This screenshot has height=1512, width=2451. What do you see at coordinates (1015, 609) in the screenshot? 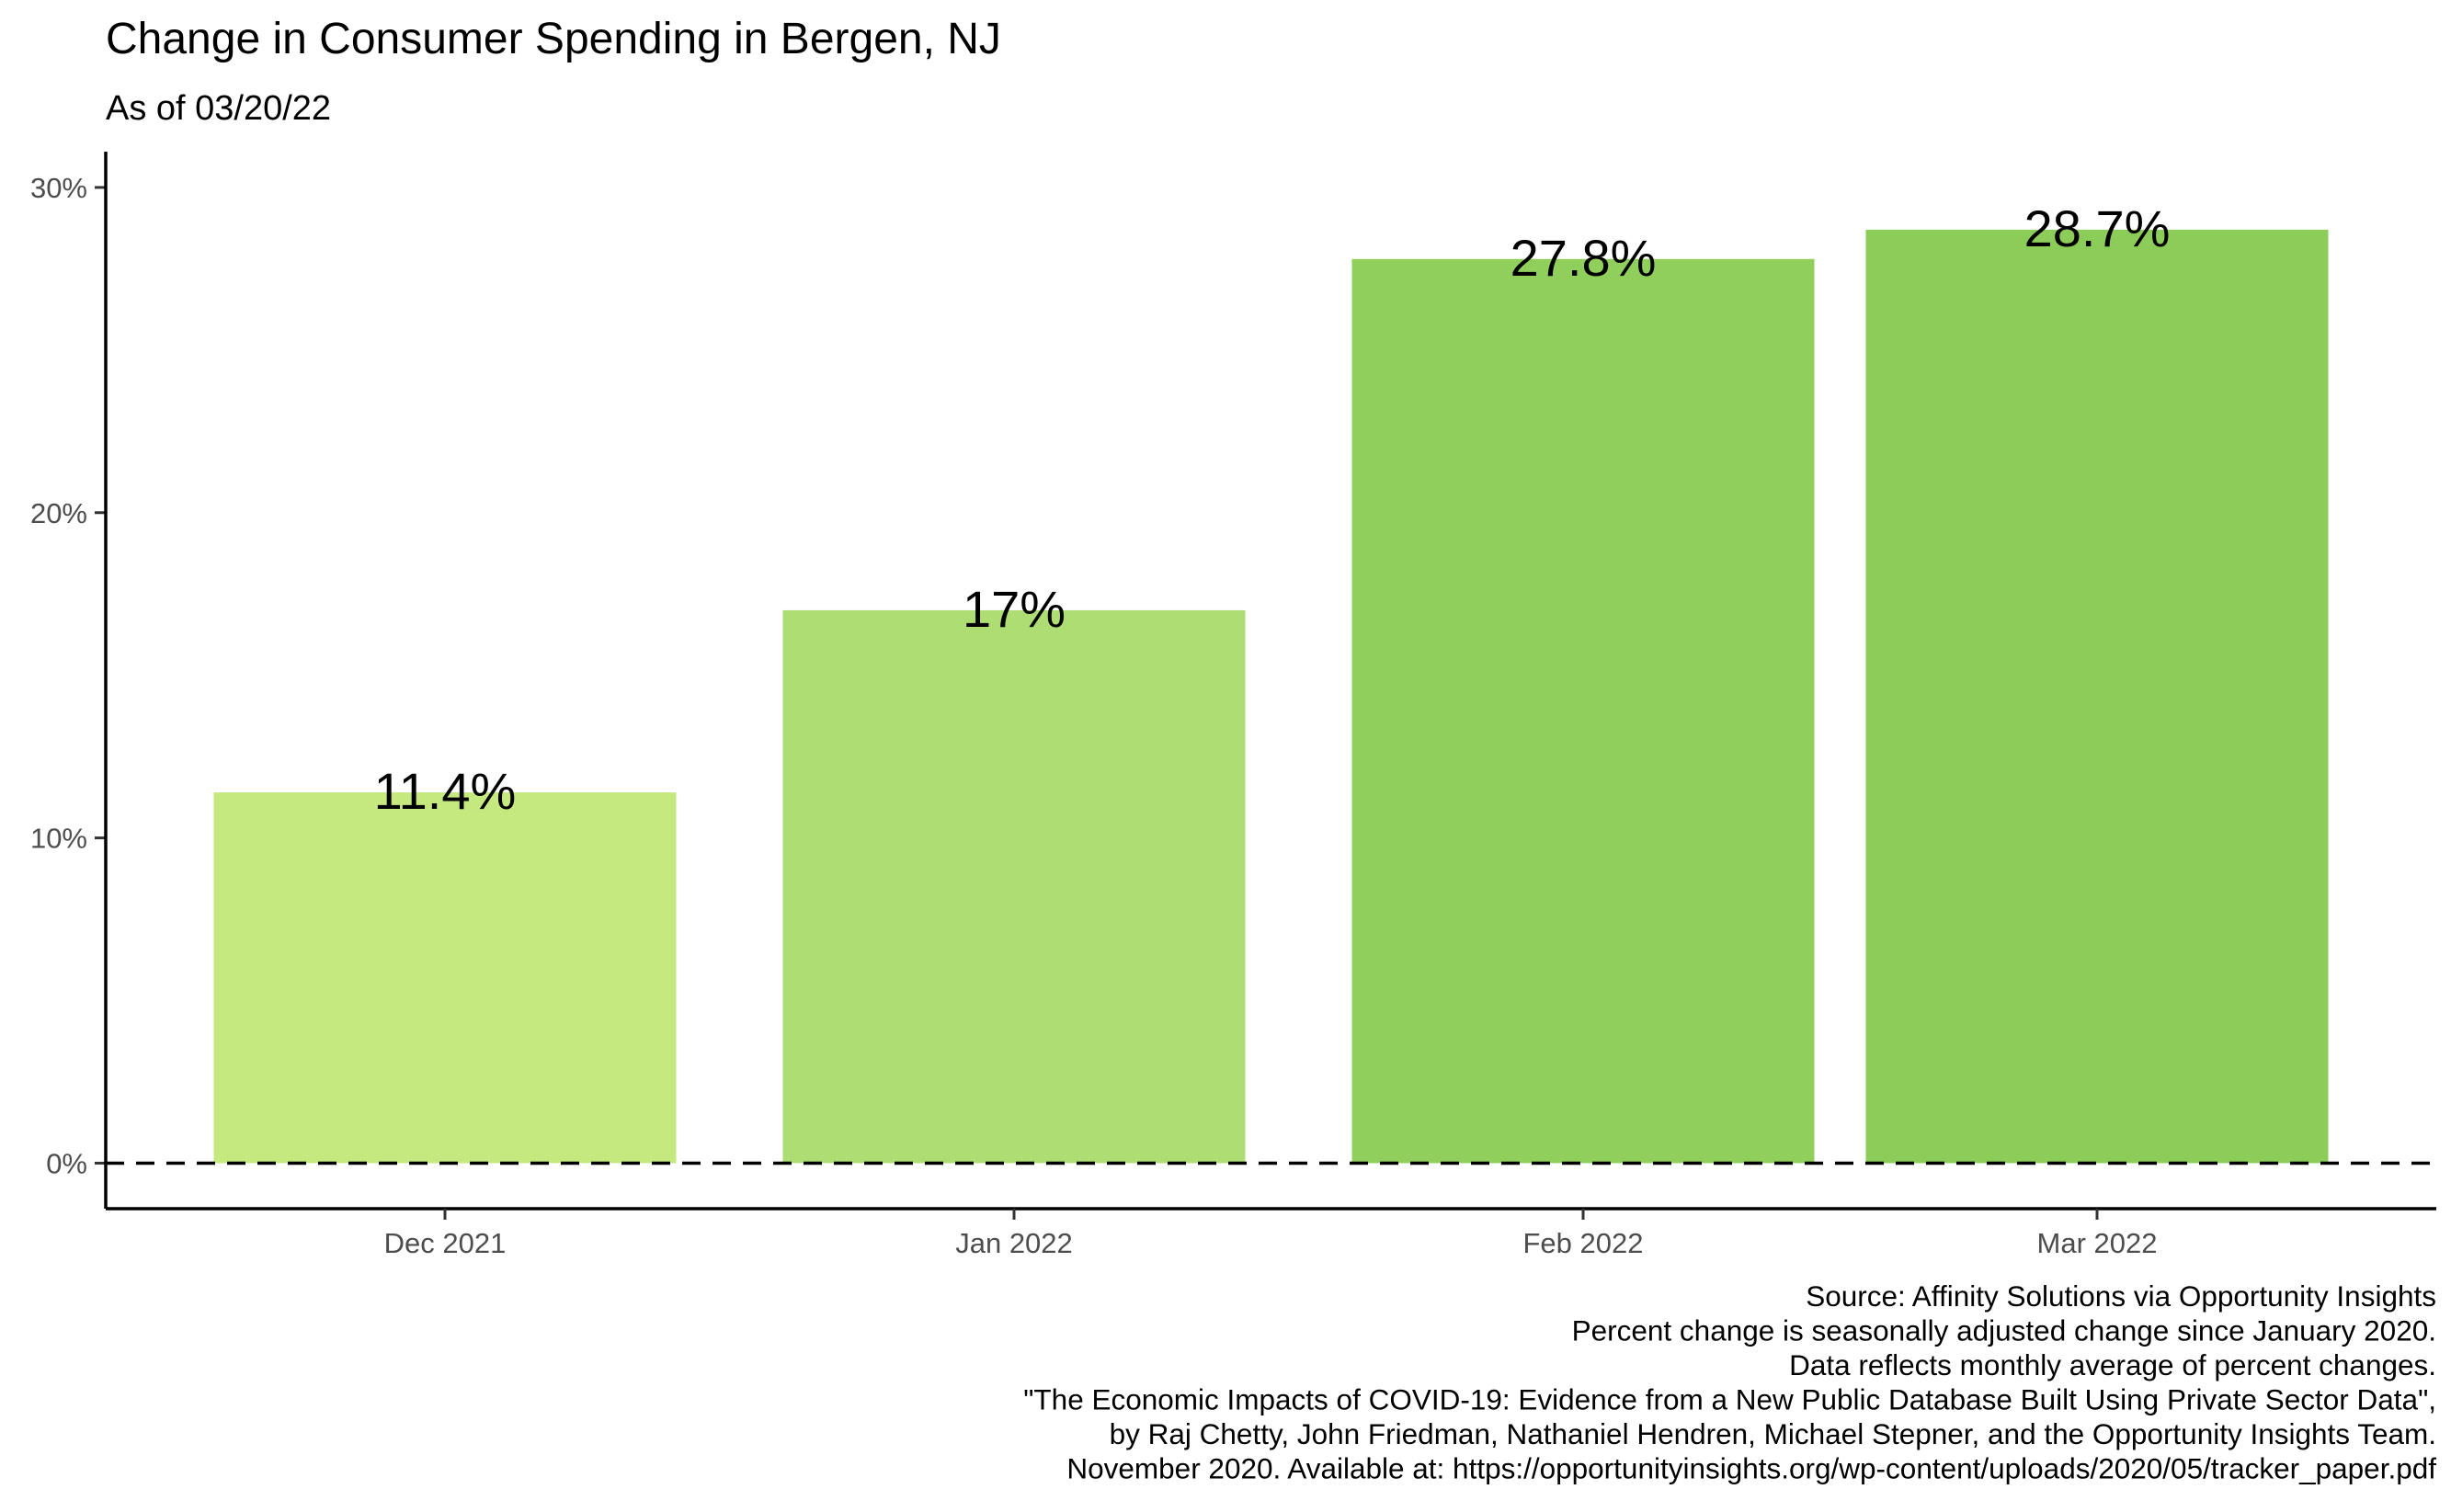
I see `bar-value-label: 17%` at bounding box center [1015, 609].